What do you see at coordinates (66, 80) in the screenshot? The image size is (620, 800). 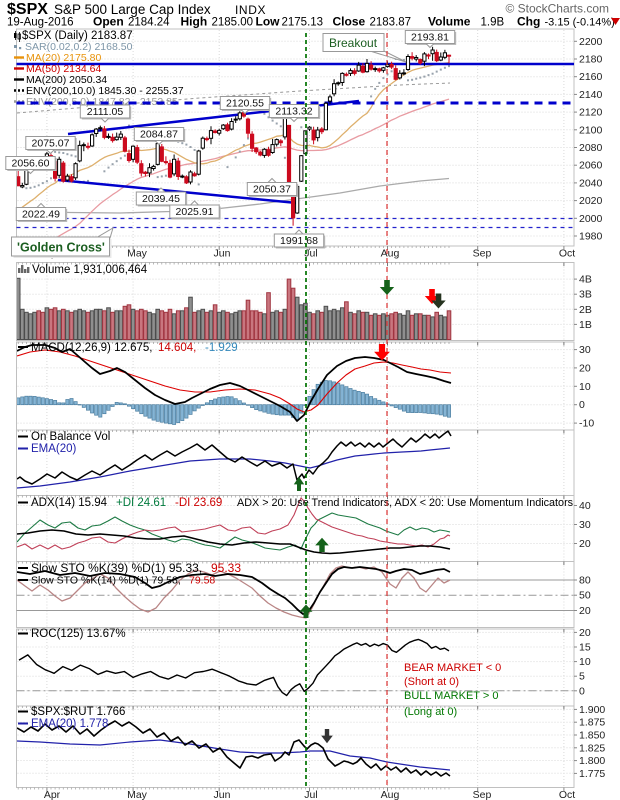 I see `svg-text: MA(200) 2050.34` at bounding box center [66, 80].